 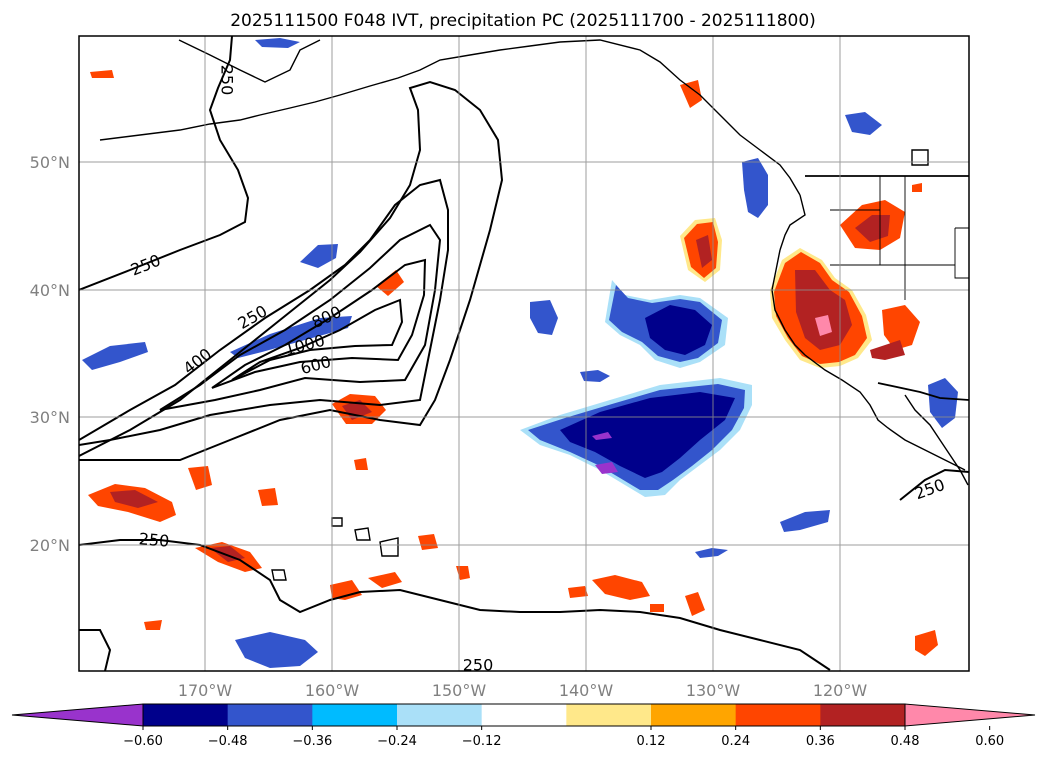 I want to click on colorbar-extend-low, so click(x=77, y=715).